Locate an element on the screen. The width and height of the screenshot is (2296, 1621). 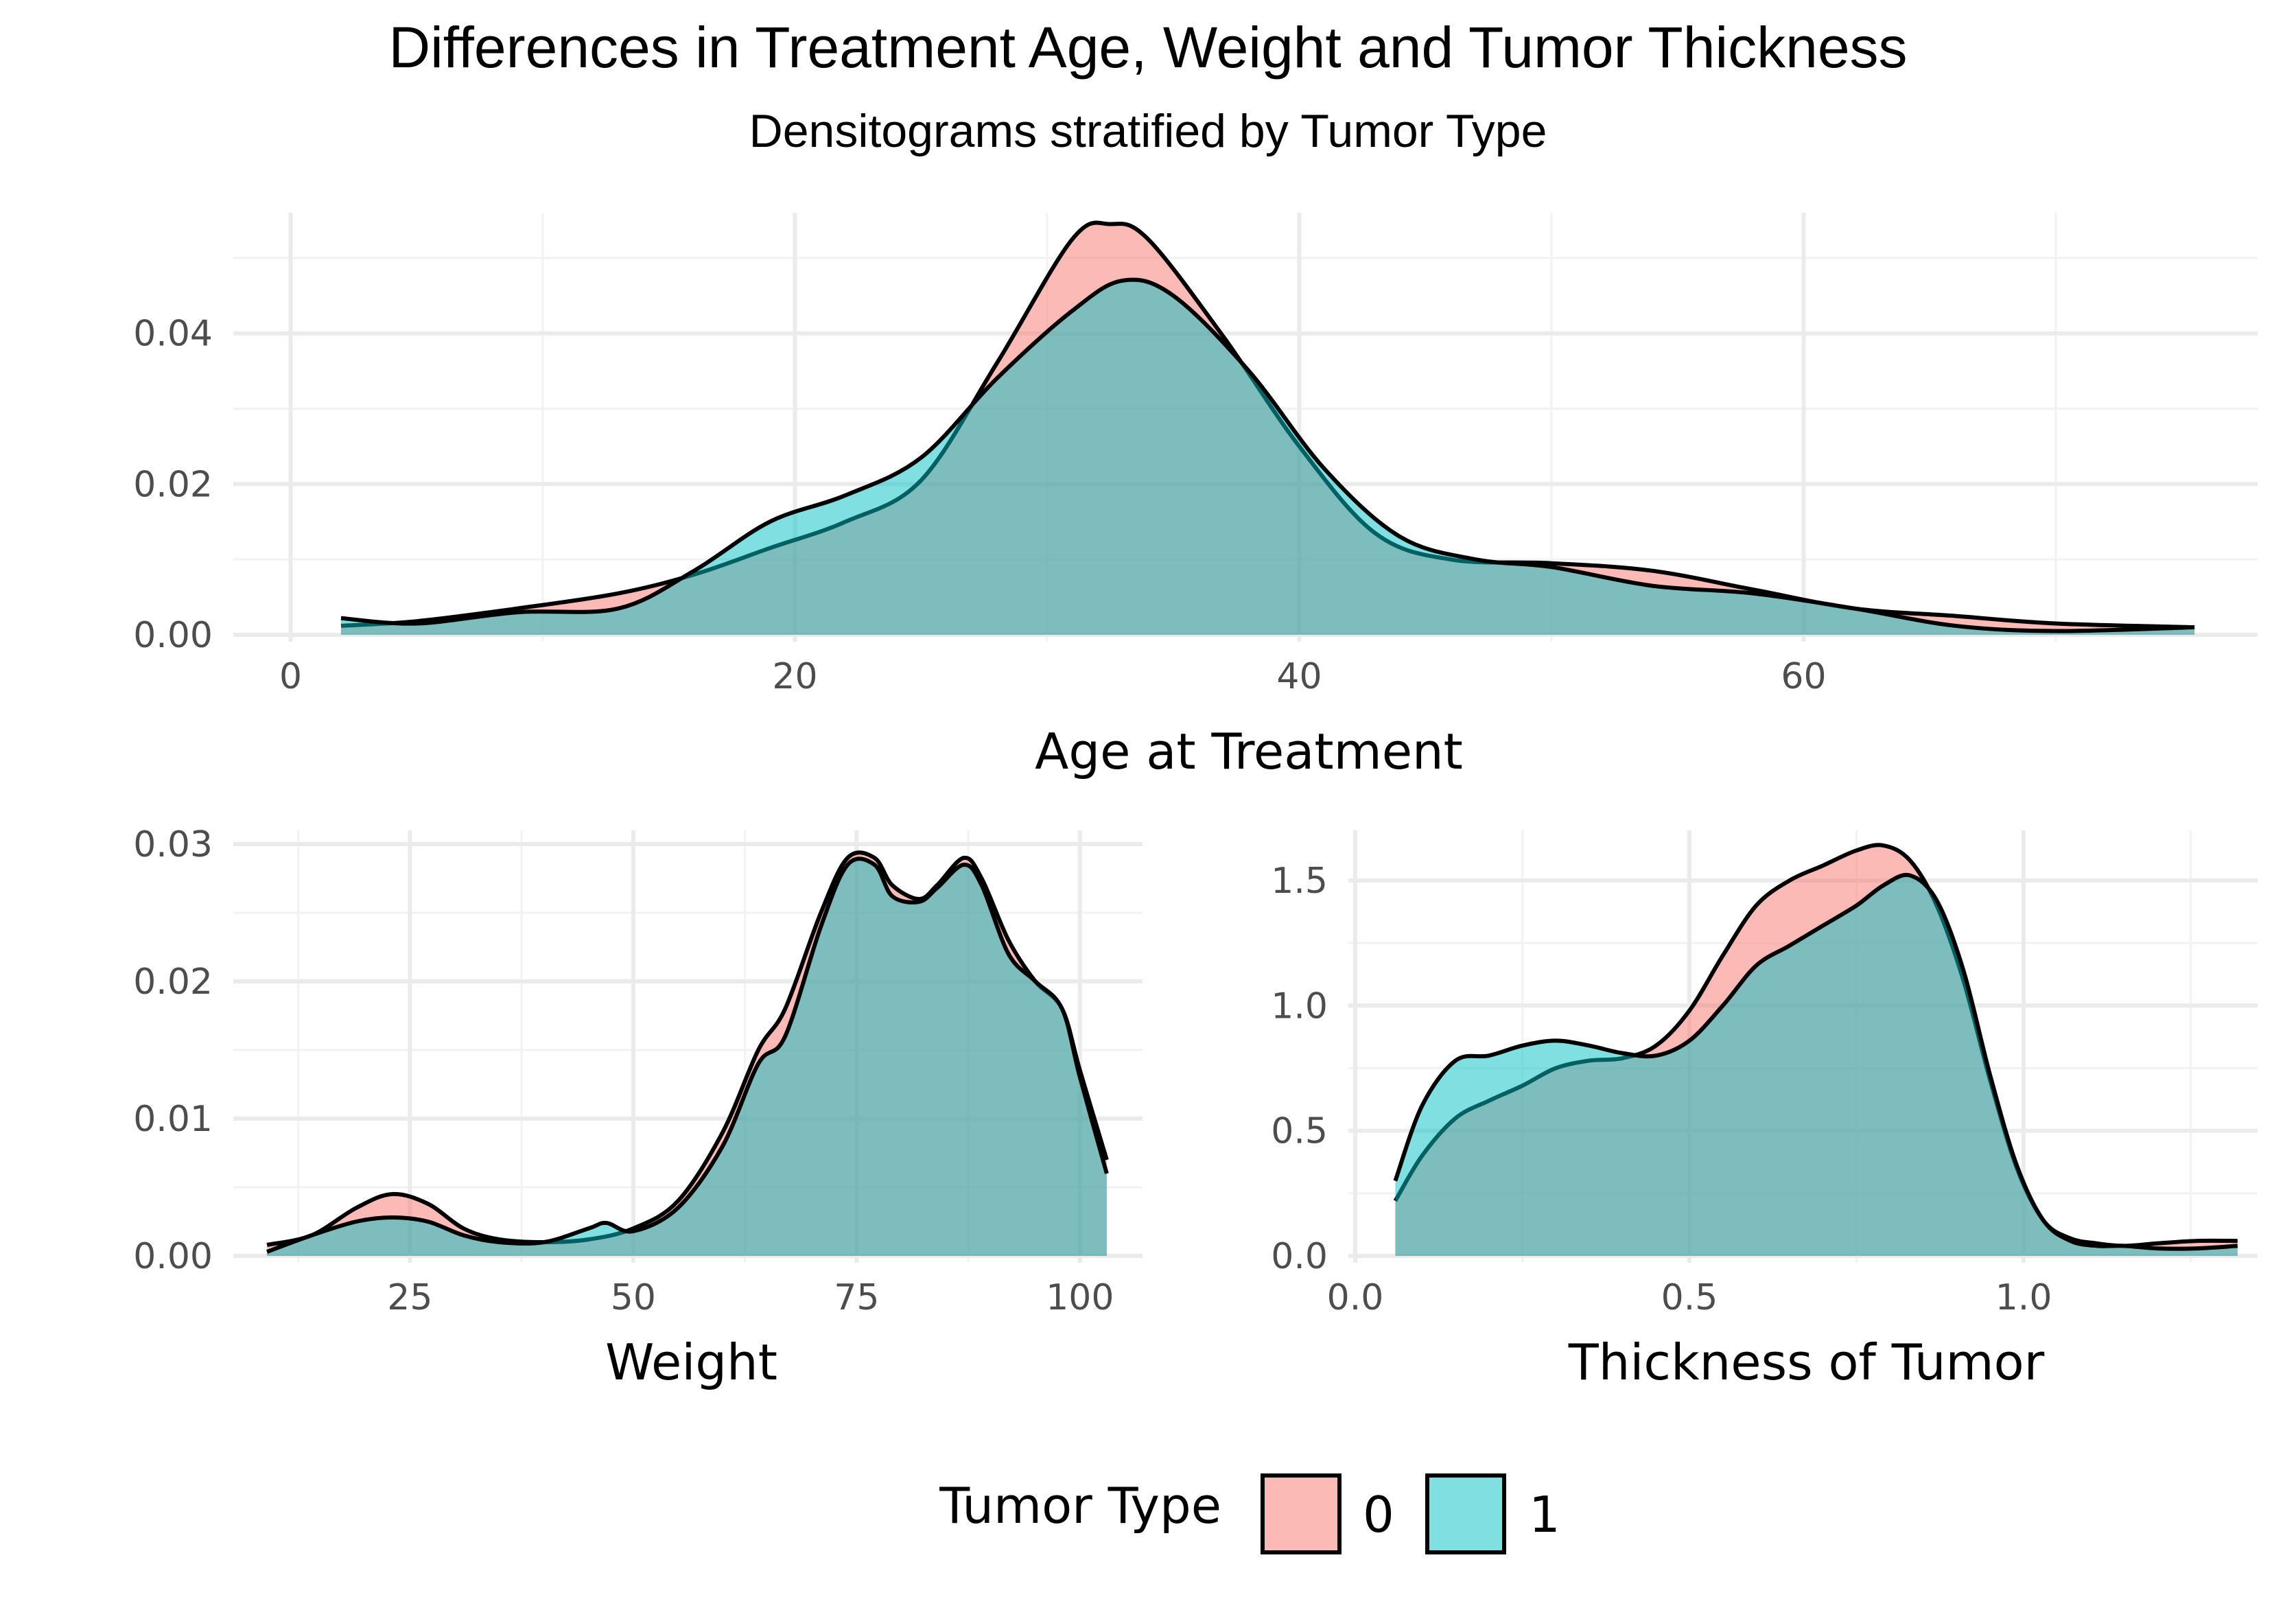
thickness-y-tick-label: 0.0 is located at coordinates (1299, 1256).